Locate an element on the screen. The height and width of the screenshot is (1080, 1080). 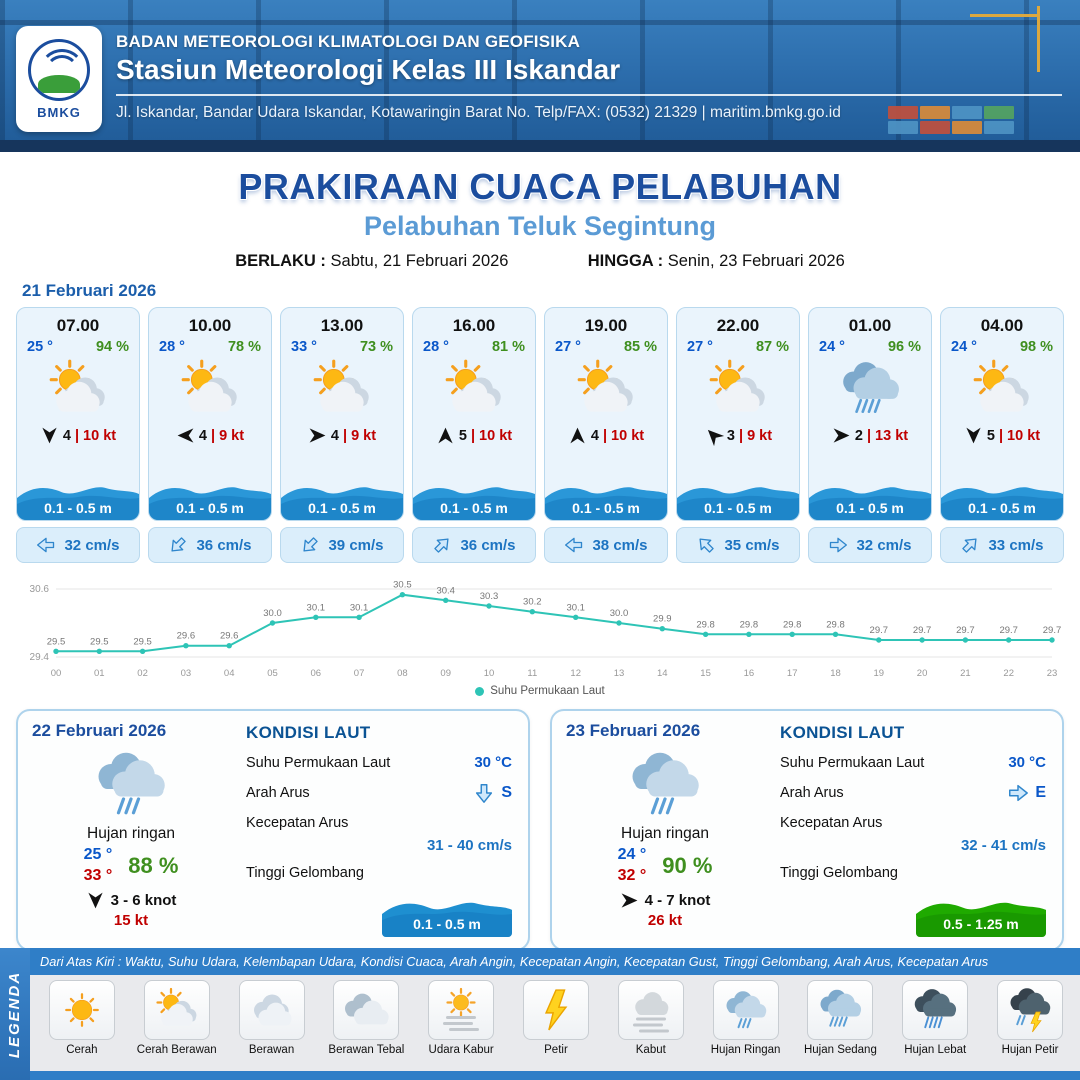
wind-speed: 2 is located at coordinates (858, 435).